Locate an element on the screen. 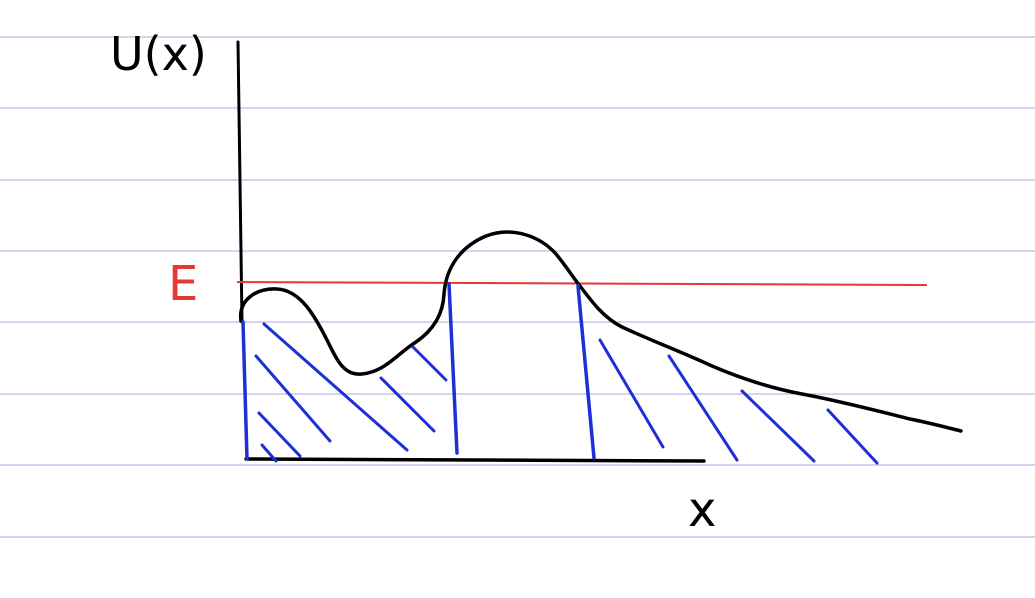  y-axis is located at coordinates (240, 182).